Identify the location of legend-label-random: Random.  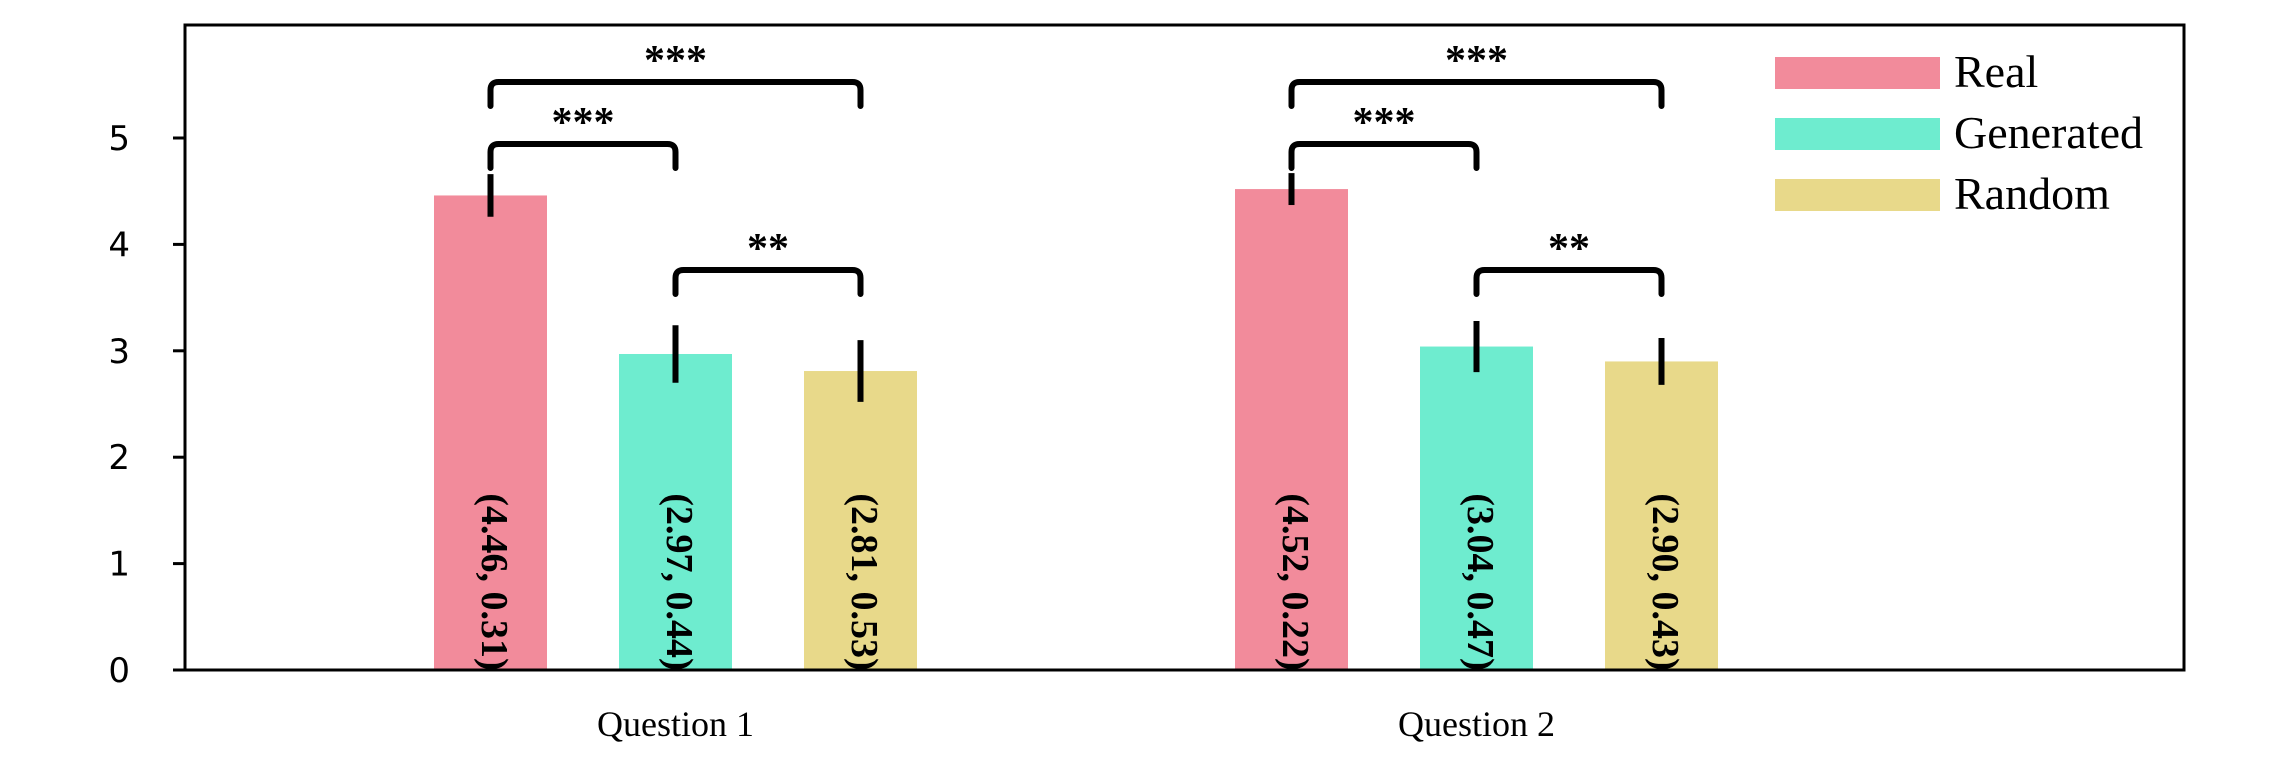
(2032, 193).